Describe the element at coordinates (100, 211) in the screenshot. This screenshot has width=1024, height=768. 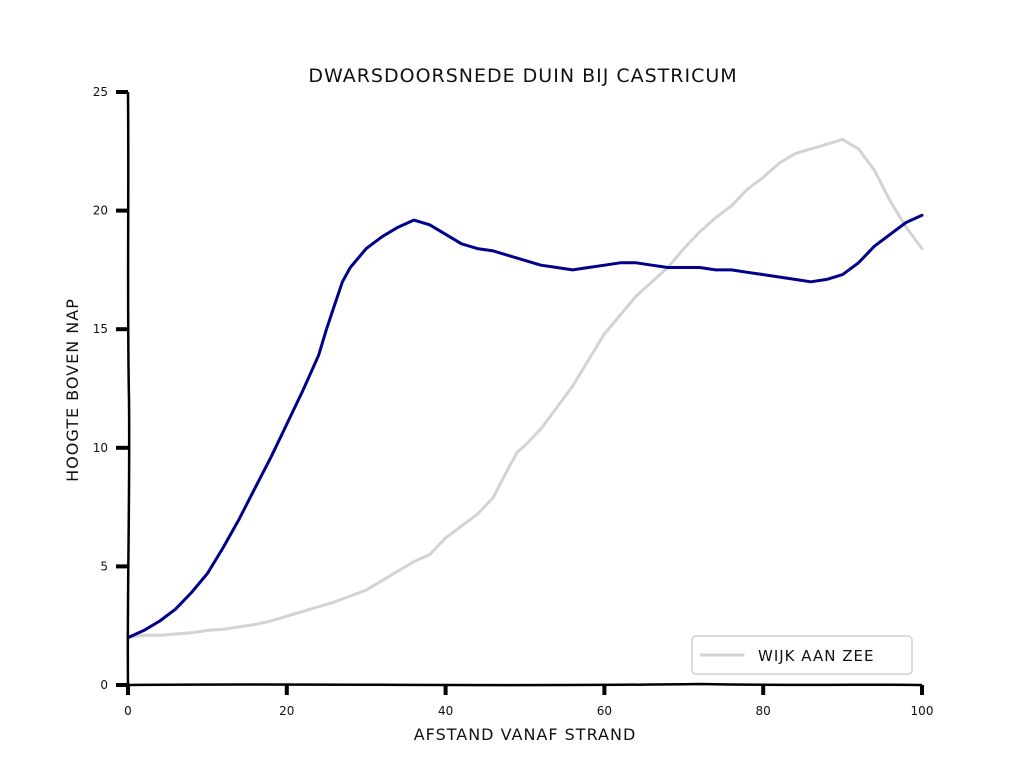
I see `y-tick-label: 20` at that location.